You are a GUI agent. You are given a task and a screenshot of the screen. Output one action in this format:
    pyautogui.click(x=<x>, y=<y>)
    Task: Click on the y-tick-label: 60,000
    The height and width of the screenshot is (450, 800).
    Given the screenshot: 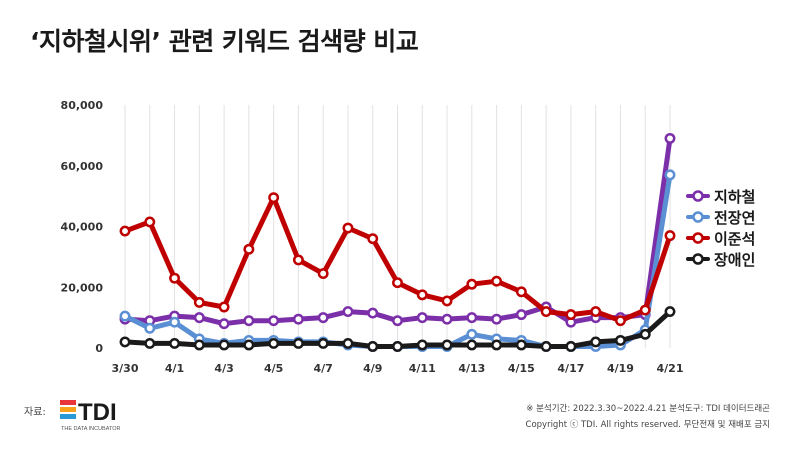 What is the action you would take?
    pyautogui.click(x=82, y=166)
    